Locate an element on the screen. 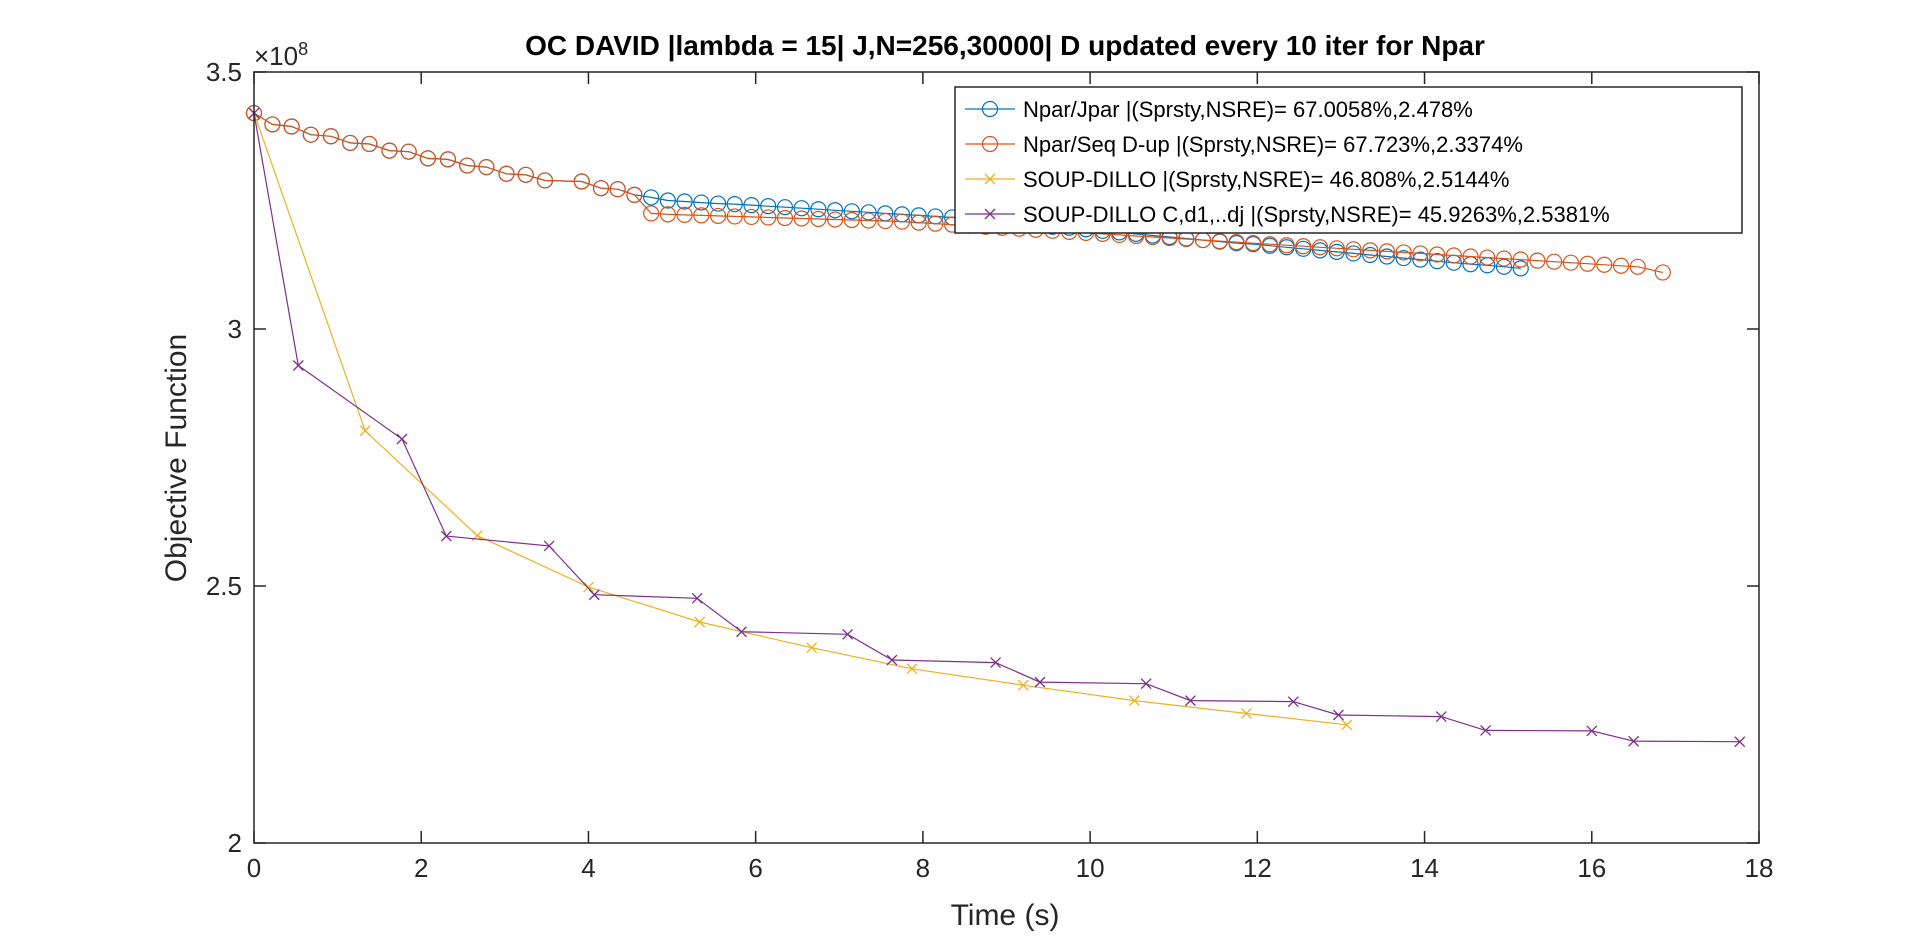 The image size is (1920, 941). x-tick-label: 16 is located at coordinates (1591, 868).